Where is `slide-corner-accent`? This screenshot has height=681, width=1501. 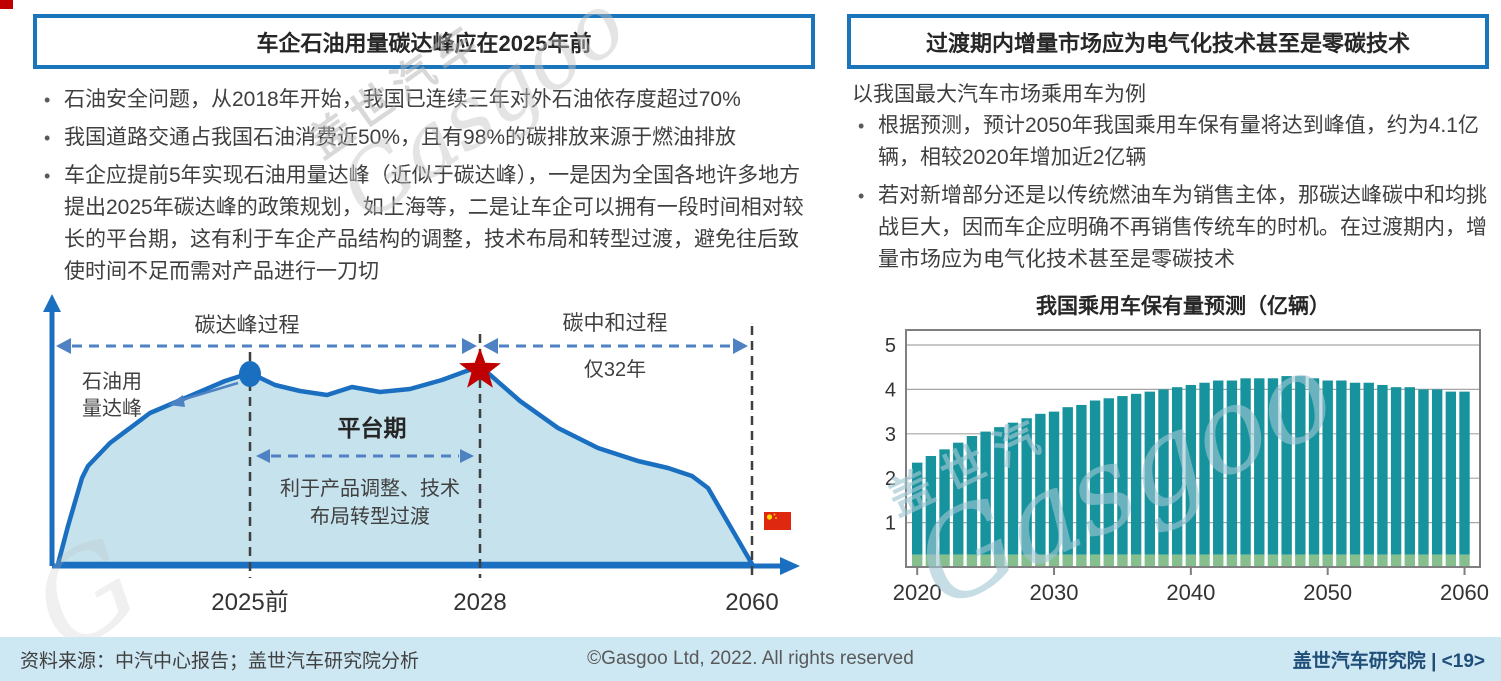
slide-corner-accent is located at coordinates (6, 4).